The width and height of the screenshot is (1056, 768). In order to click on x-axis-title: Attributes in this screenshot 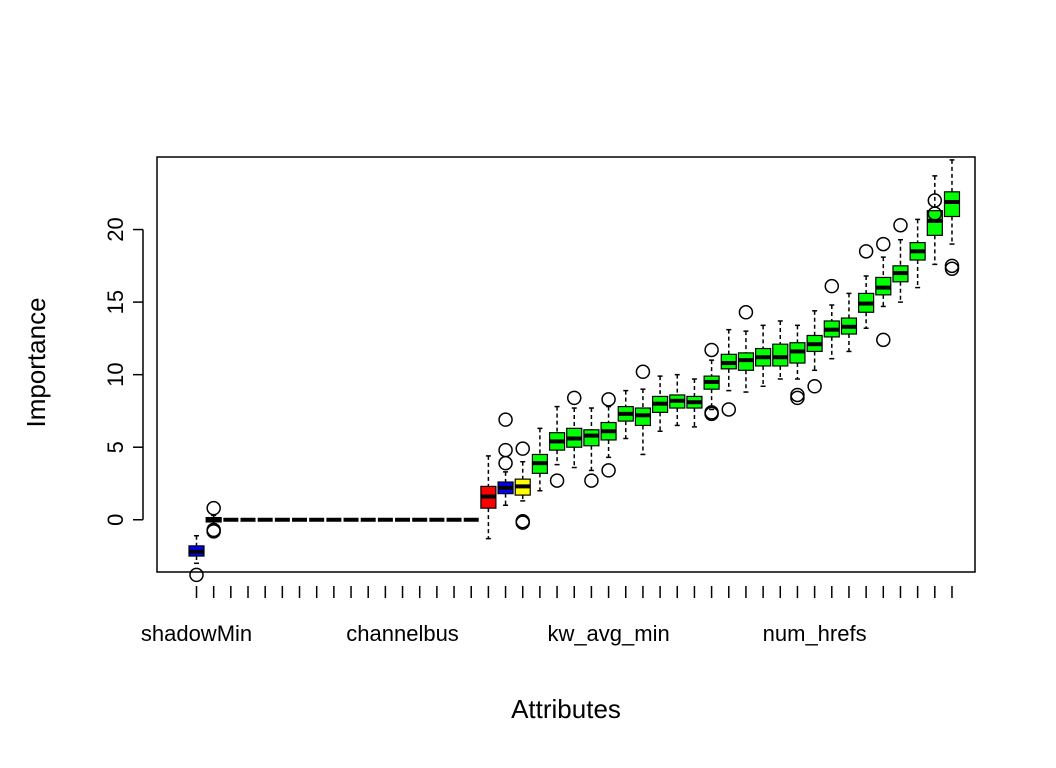, I will do `click(566, 709)`.